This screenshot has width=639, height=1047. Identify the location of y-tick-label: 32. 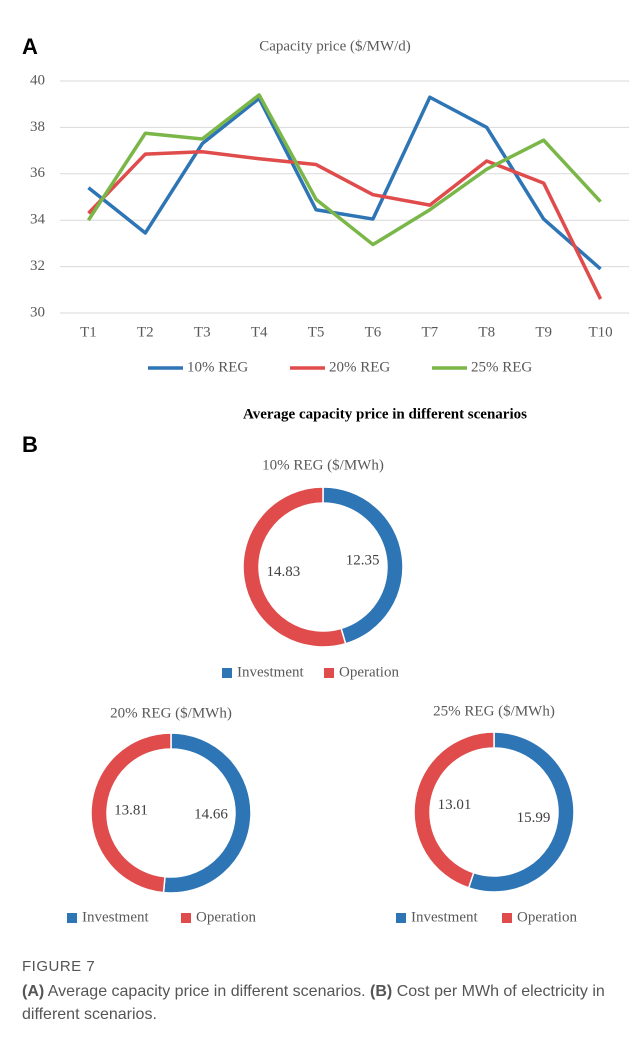
(37, 266).